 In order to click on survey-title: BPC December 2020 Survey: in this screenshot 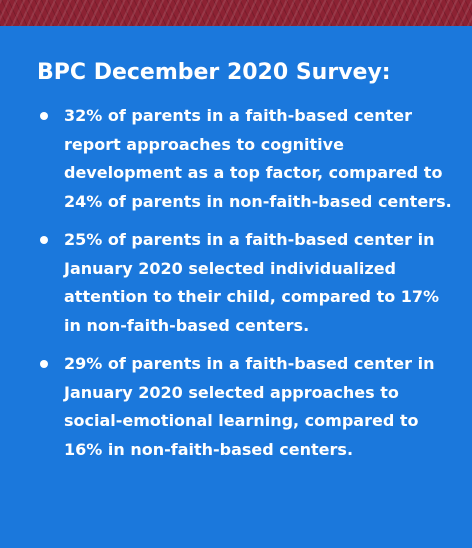, I will do `click(214, 72)`.